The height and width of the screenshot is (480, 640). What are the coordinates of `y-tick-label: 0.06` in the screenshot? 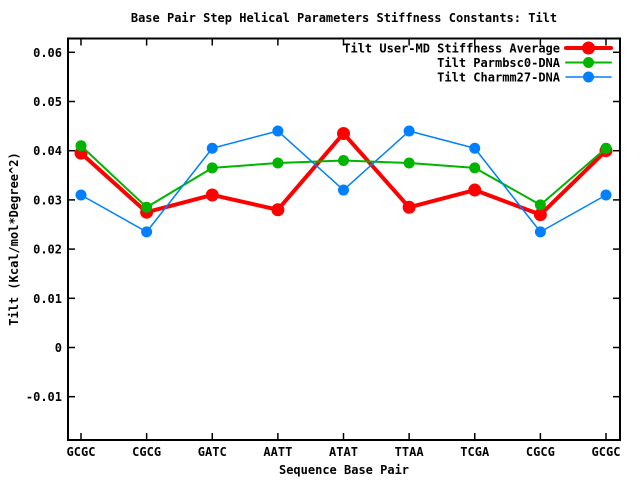 It's located at (47, 53).